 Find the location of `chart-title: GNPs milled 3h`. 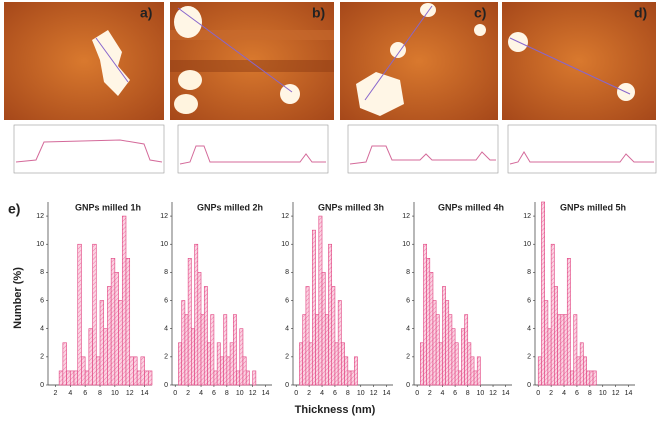

chart-title: GNPs milled 3h is located at coordinates (351, 207).